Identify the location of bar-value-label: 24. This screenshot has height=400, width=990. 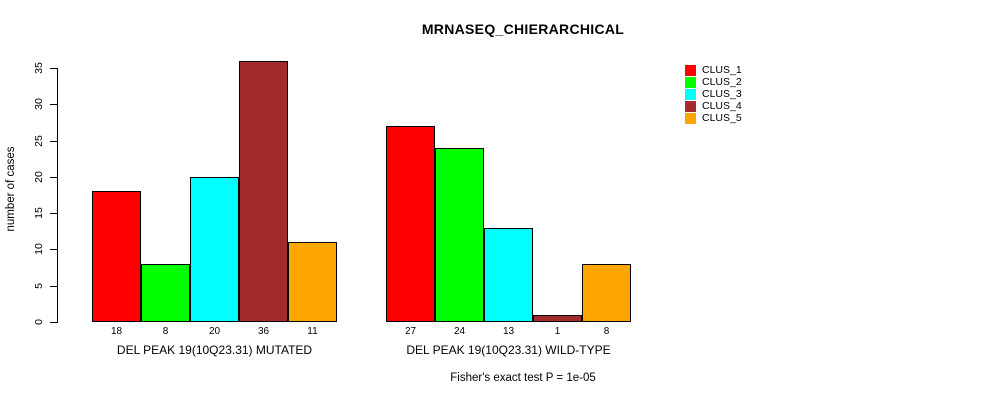
(459, 331).